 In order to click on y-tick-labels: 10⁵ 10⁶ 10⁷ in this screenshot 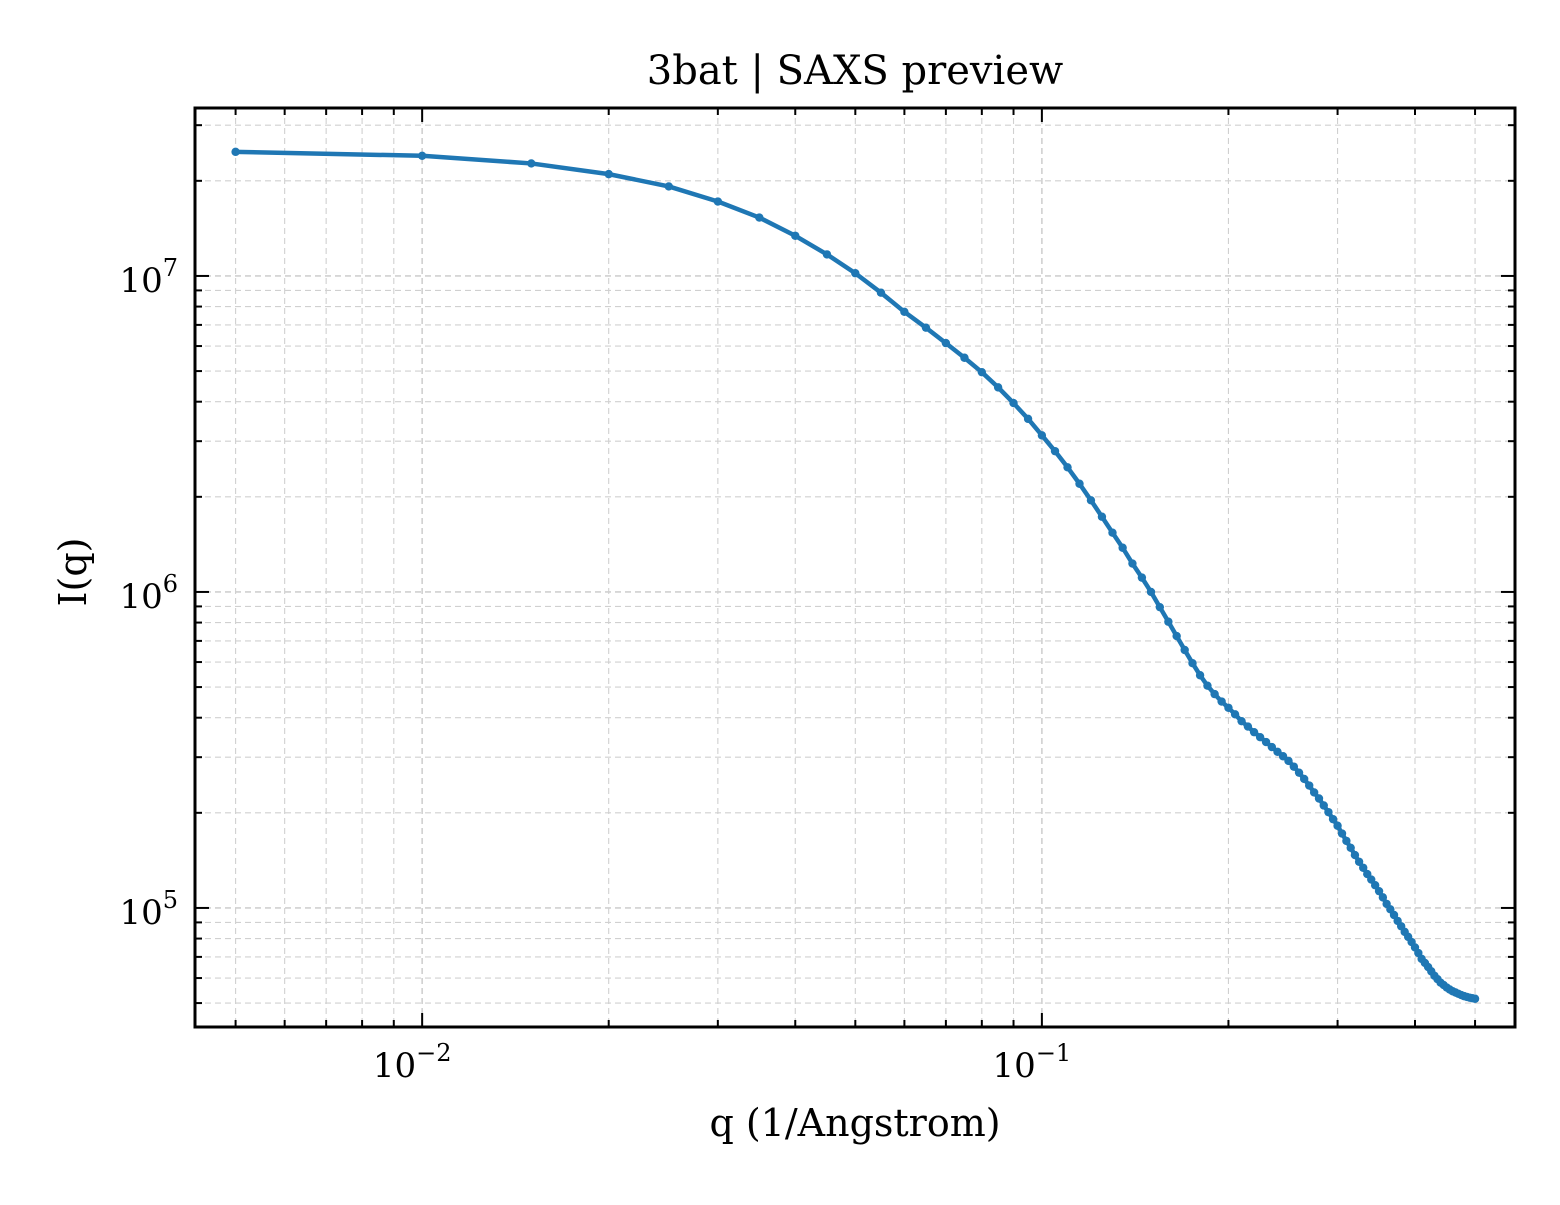, I will do `click(148, 593)`.